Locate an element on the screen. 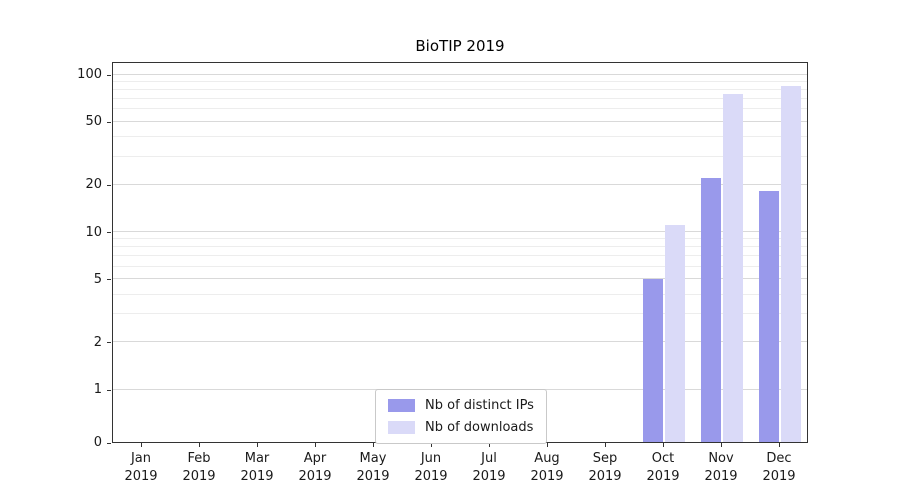  y-tick-label: 0 is located at coordinates (97, 442).